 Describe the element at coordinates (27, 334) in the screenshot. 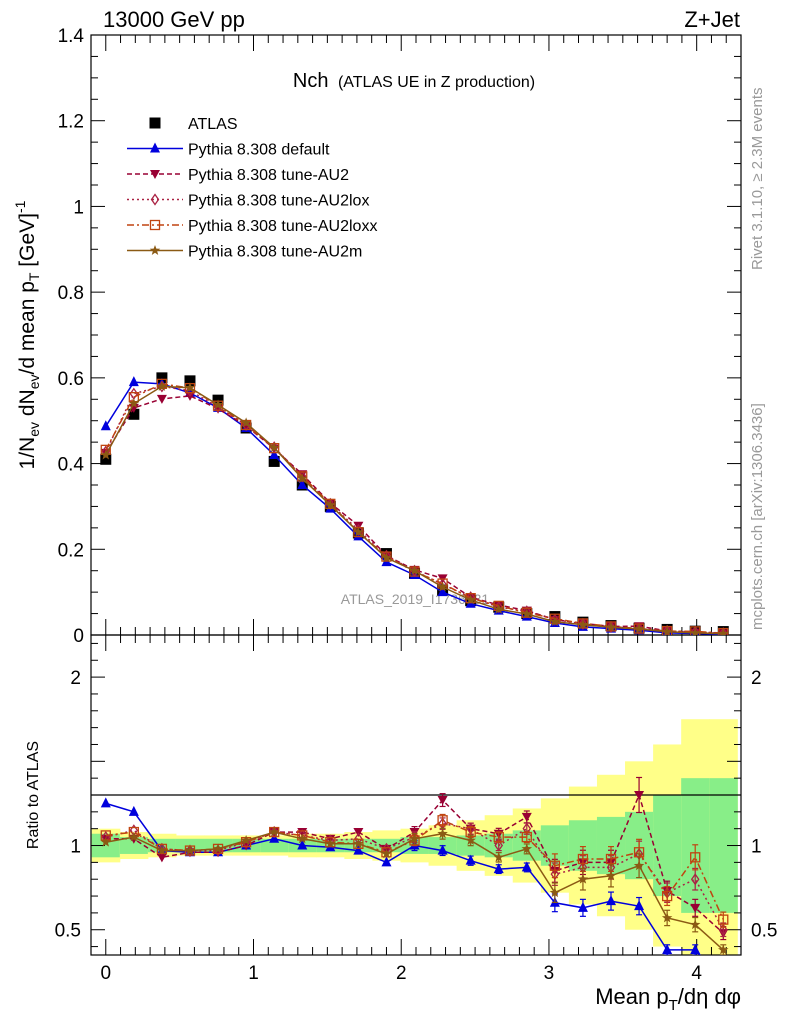

I see `main-y-axis-label: 1/Nev dNev/d mean pT [GeV]-1` at that location.